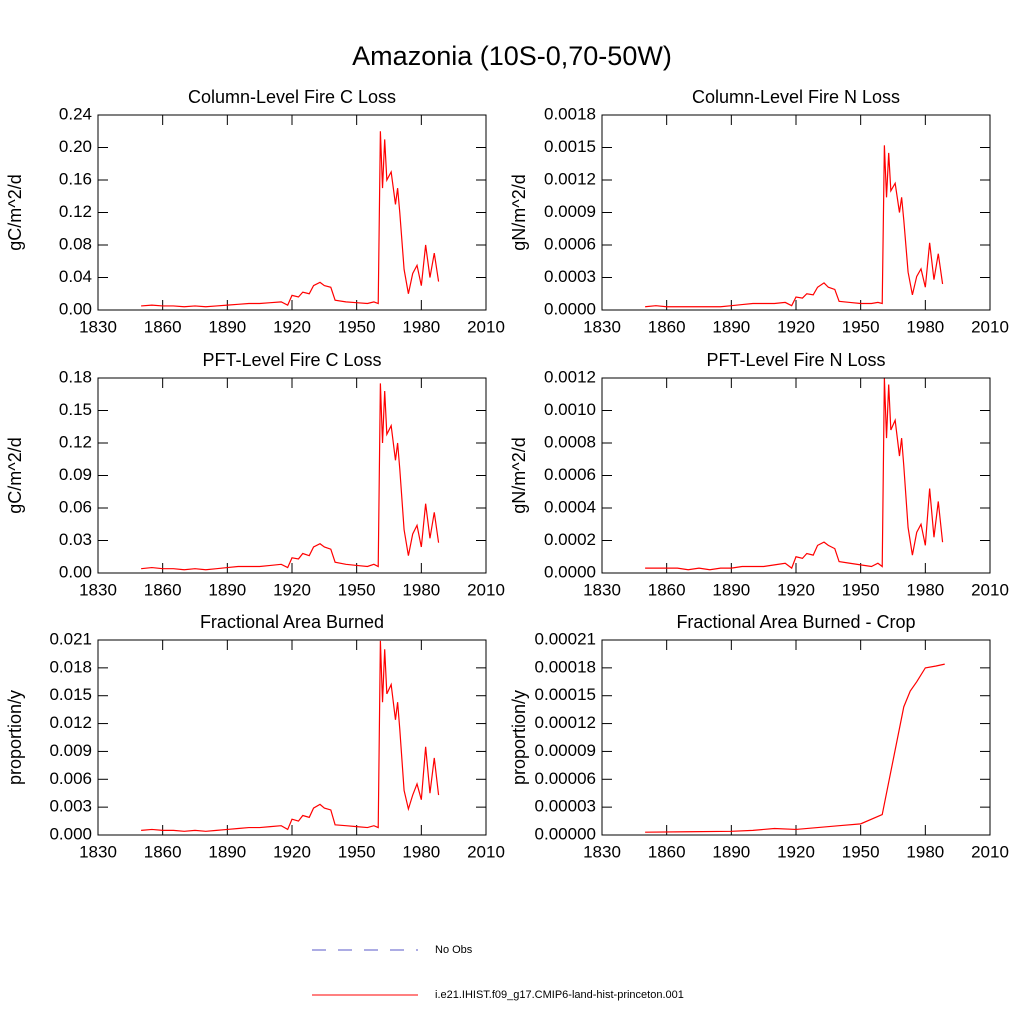  I want to click on y-tick-label: 0.0003, so click(570, 276).